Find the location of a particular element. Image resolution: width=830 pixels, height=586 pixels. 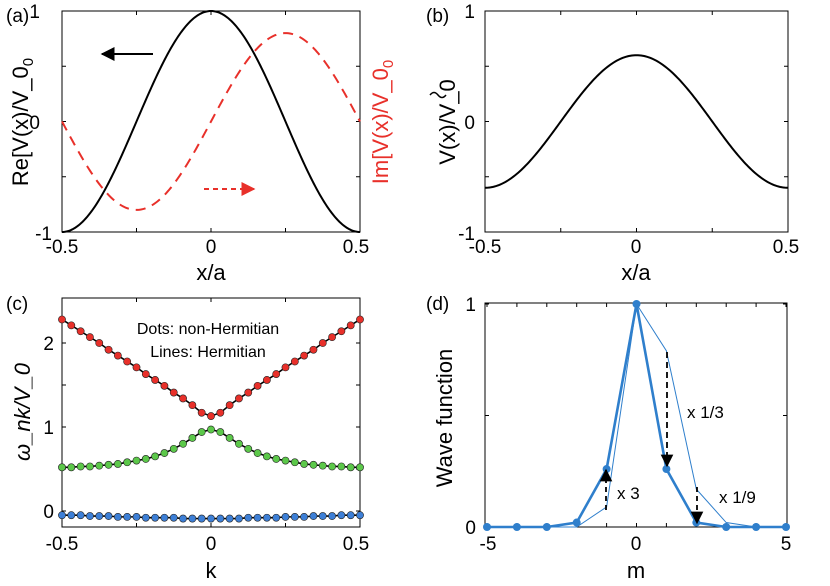

b-series is located at coordinates (636, 121).